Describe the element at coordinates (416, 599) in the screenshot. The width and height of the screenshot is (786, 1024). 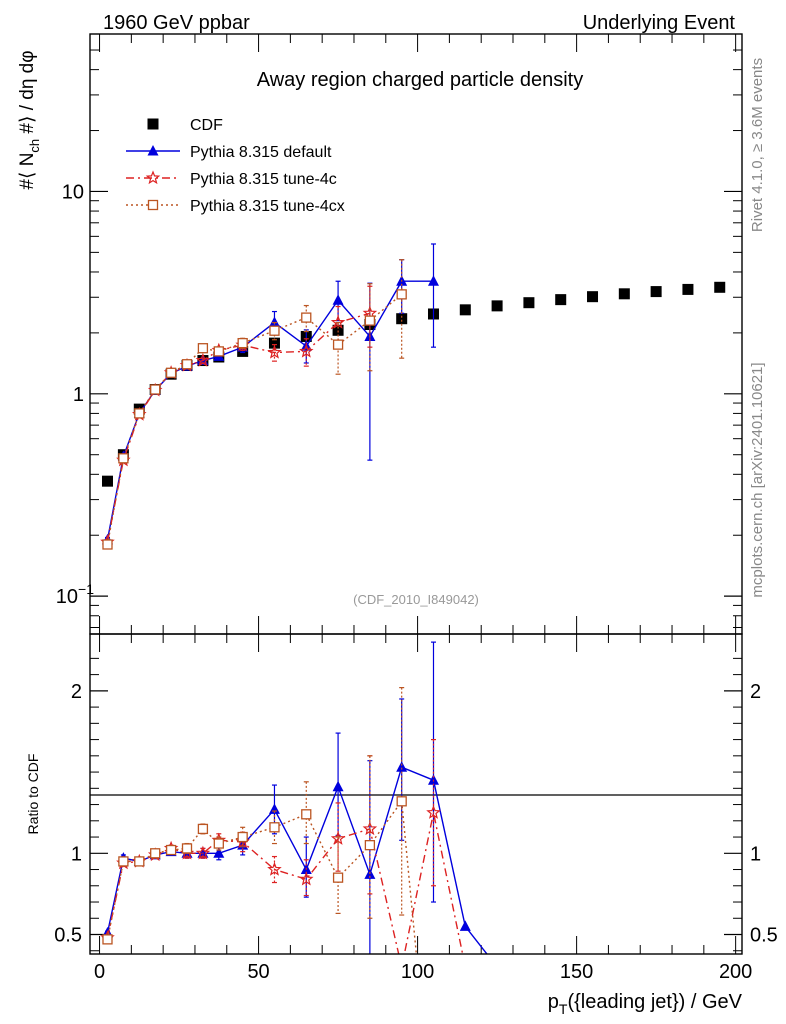
I see `analysis-watermark: (CDF_2010_I849042)` at that location.